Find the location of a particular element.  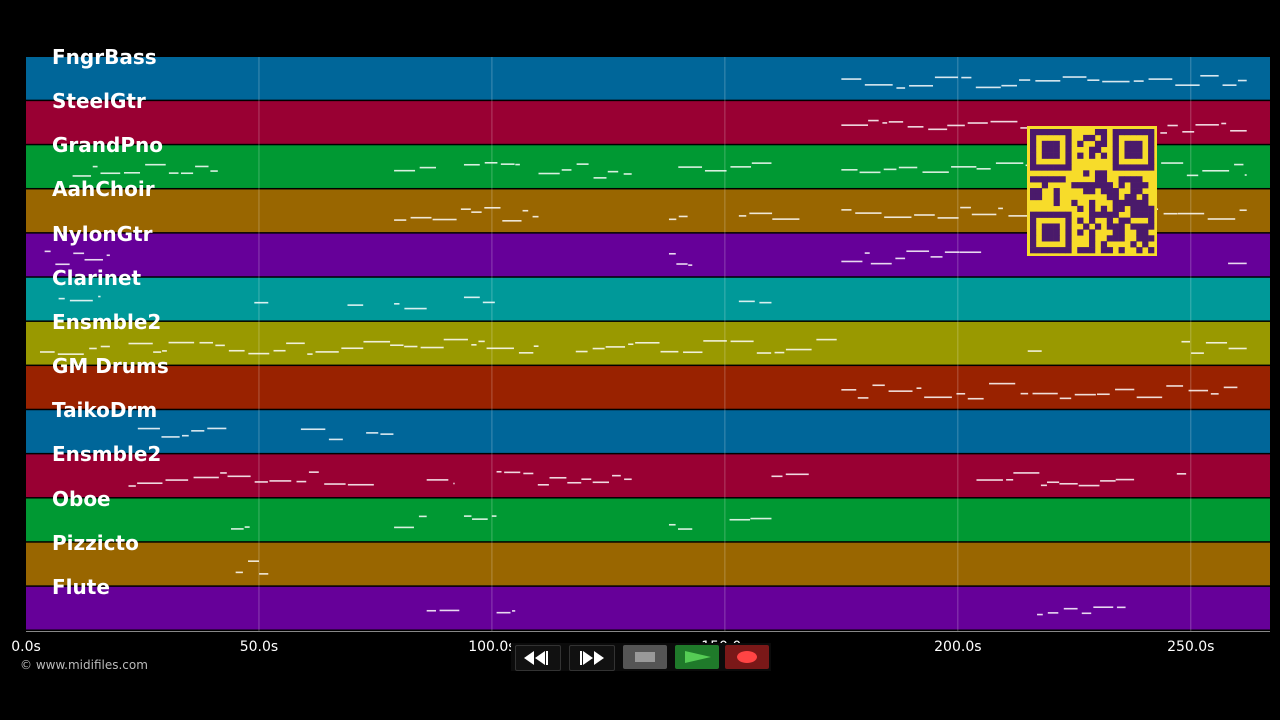

time-tick-label: 100.0s is located at coordinates (492, 647).